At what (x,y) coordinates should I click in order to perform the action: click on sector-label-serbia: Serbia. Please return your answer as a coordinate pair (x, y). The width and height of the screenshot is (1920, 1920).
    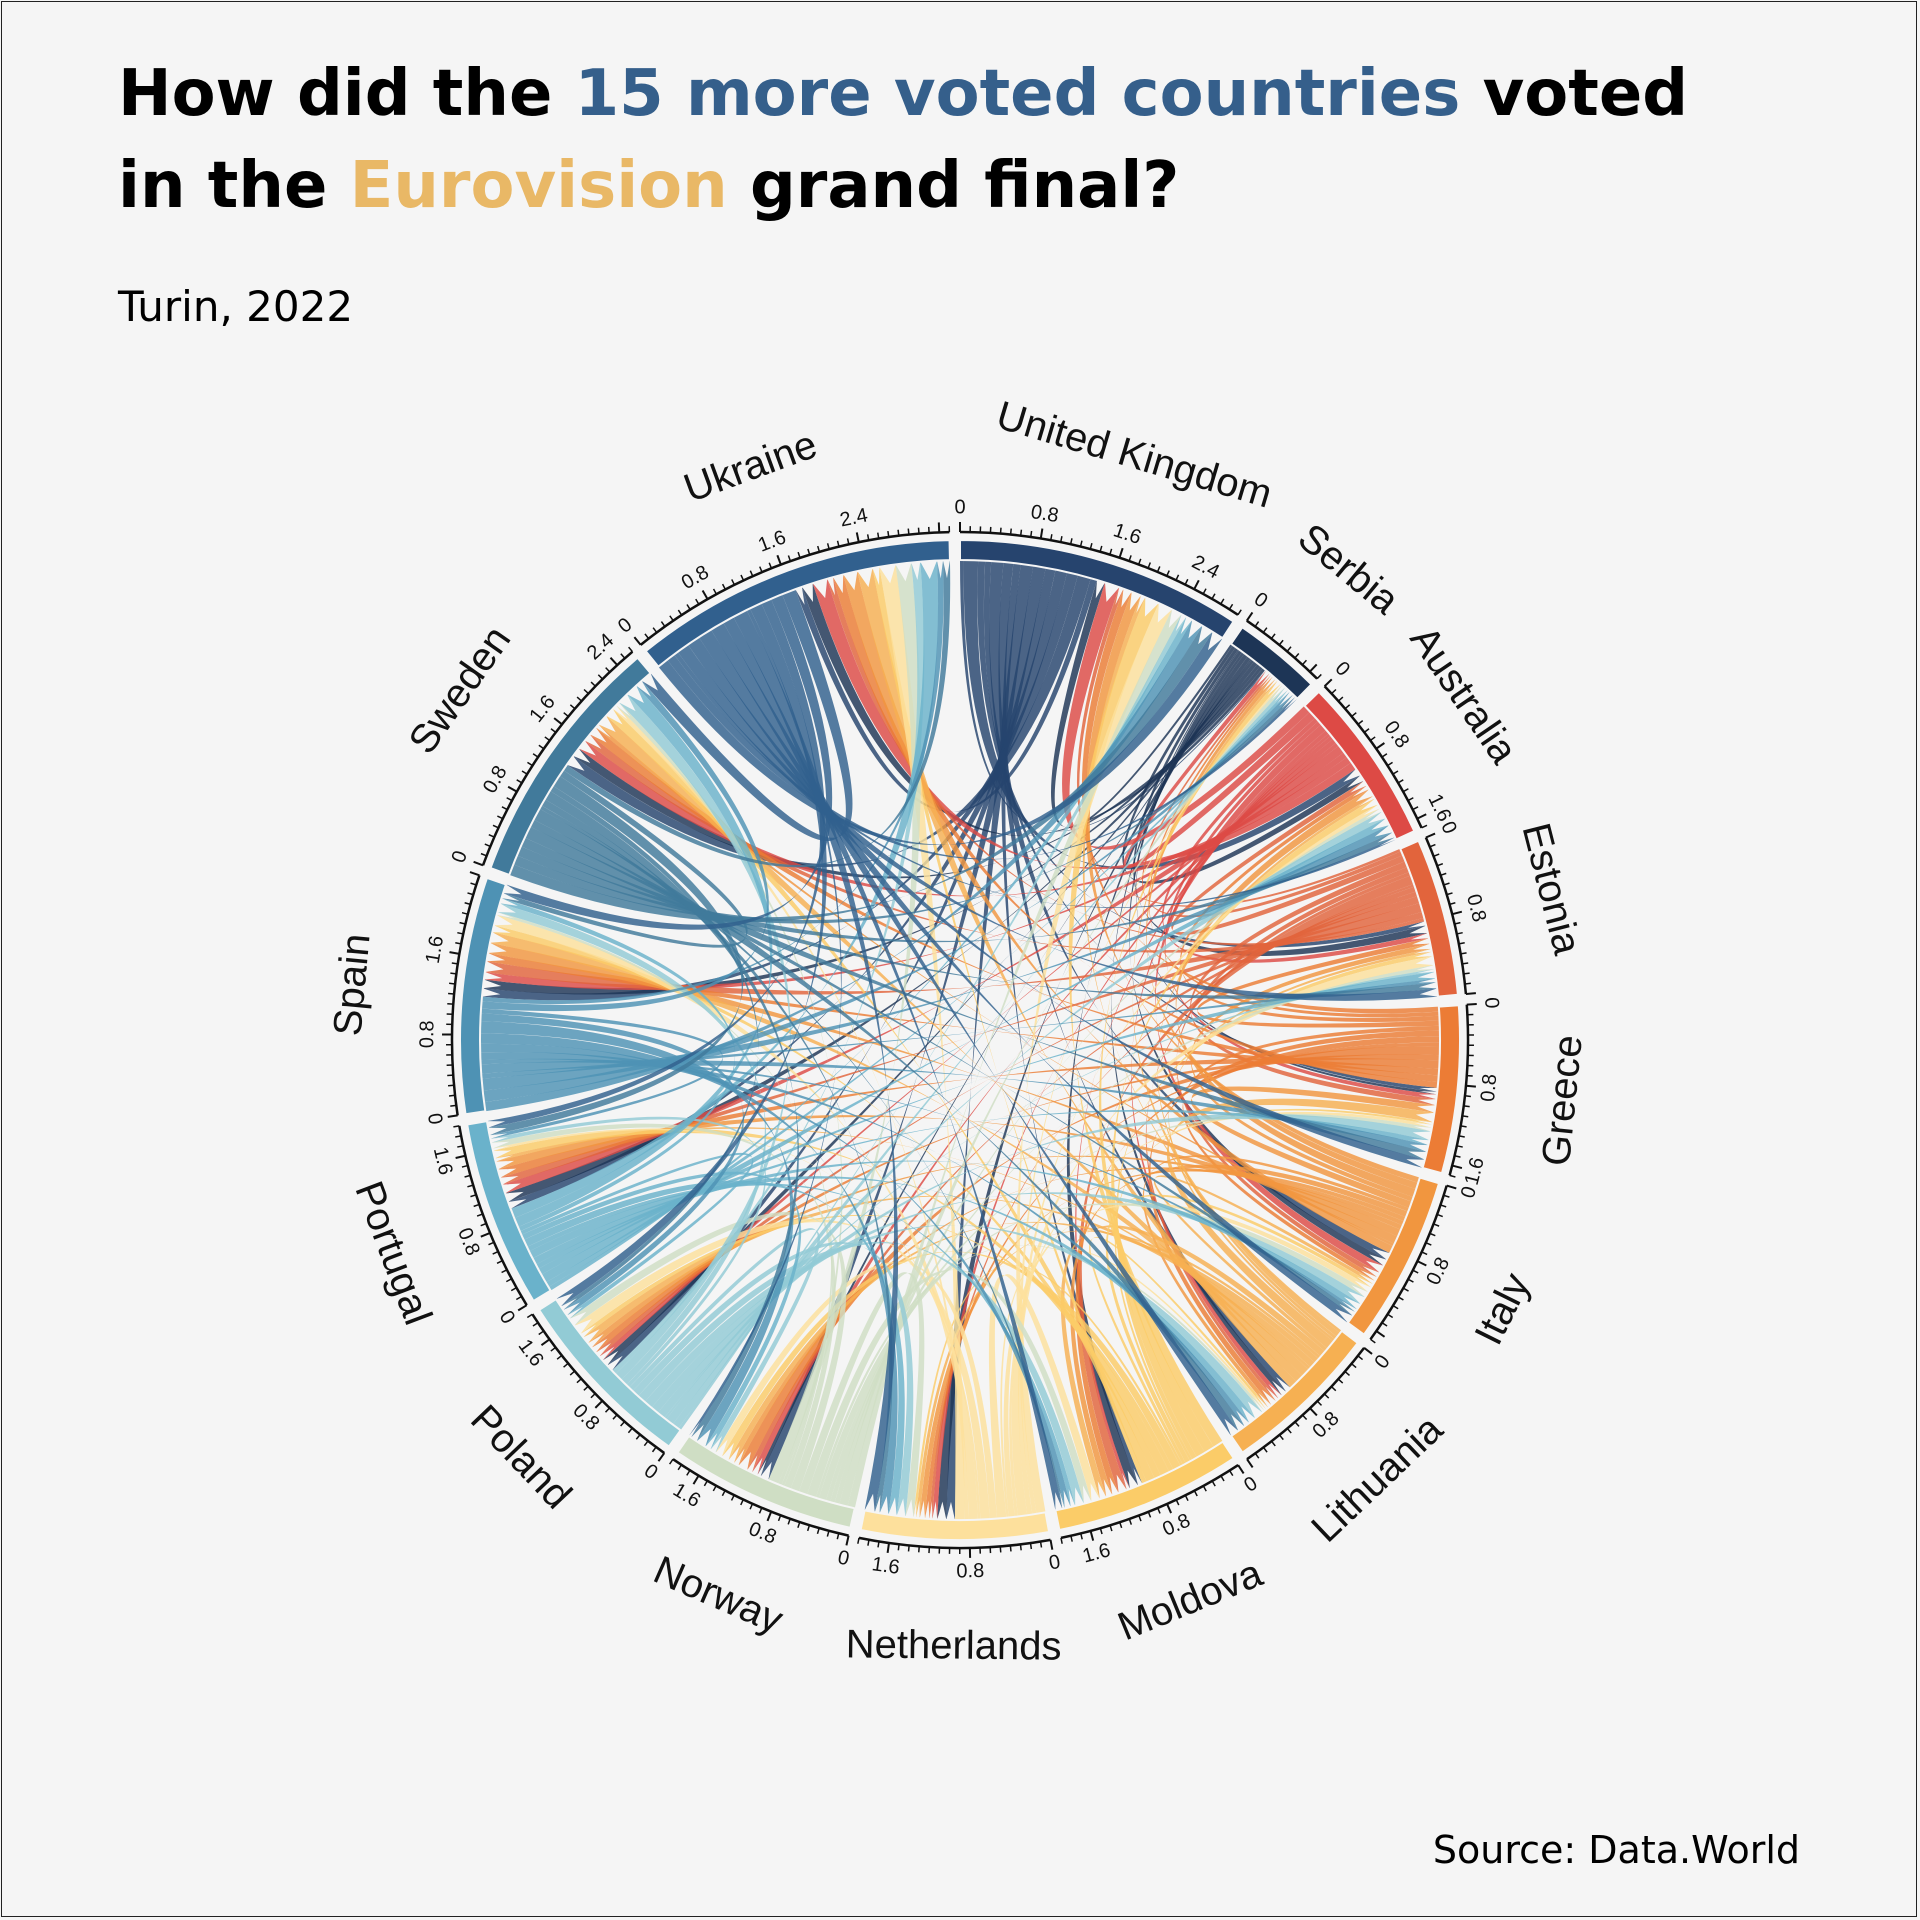
    Looking at the image, I should click on (1349, 569).